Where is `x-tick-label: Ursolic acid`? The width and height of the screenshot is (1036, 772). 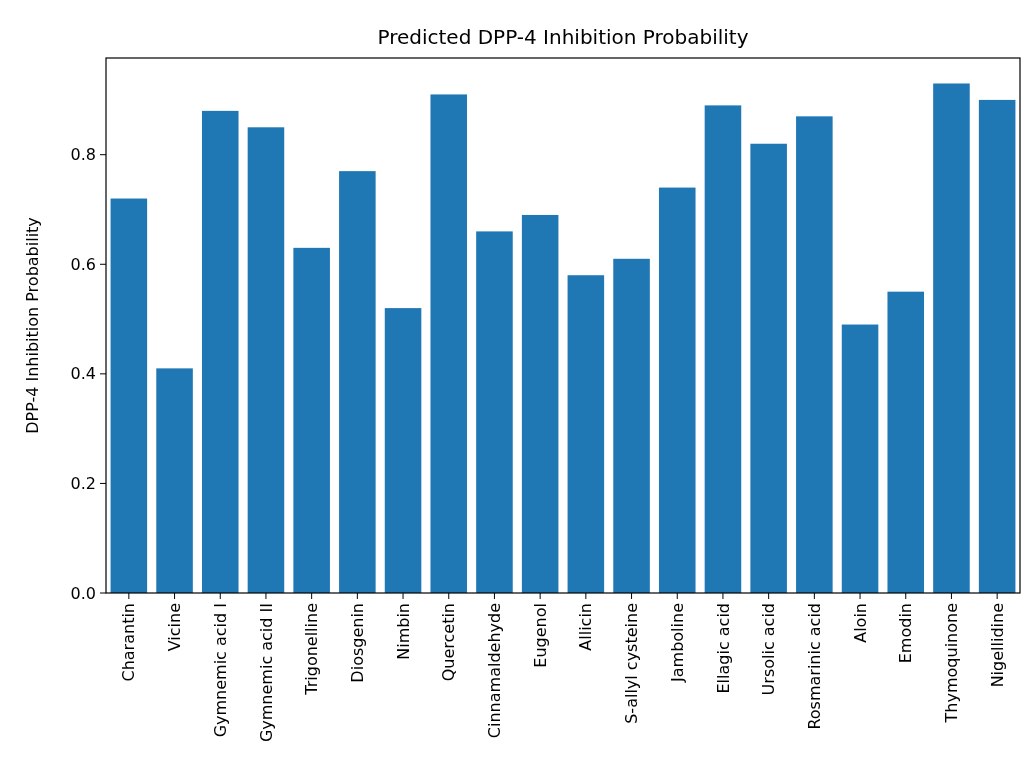 x-tick-label: Ursolic acid is located at coordinates (769, 649).